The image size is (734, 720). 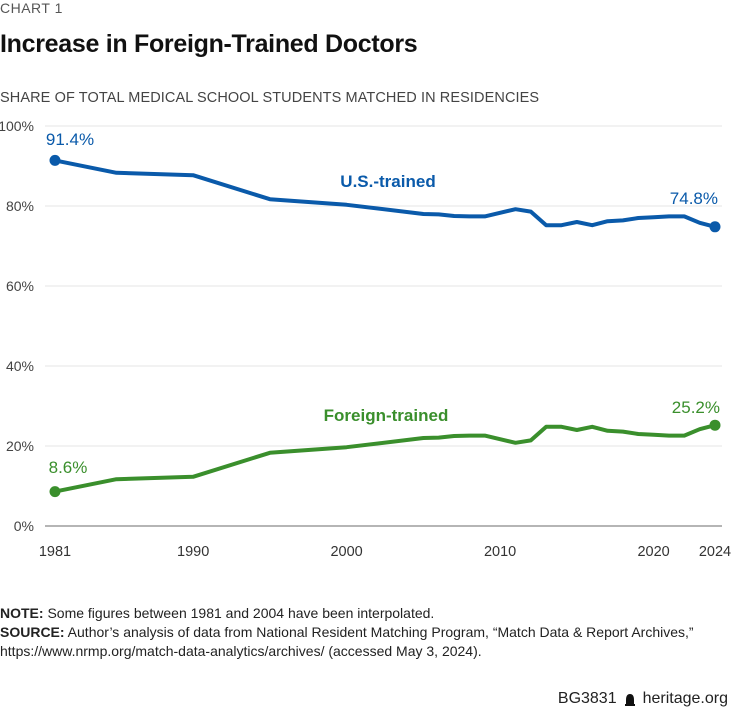 What do you see at coordinates (209, 44) in the screenshot?
I see `chart-title: Increase in Foreign-Trained Doctors` at bounding box center [209, 44].